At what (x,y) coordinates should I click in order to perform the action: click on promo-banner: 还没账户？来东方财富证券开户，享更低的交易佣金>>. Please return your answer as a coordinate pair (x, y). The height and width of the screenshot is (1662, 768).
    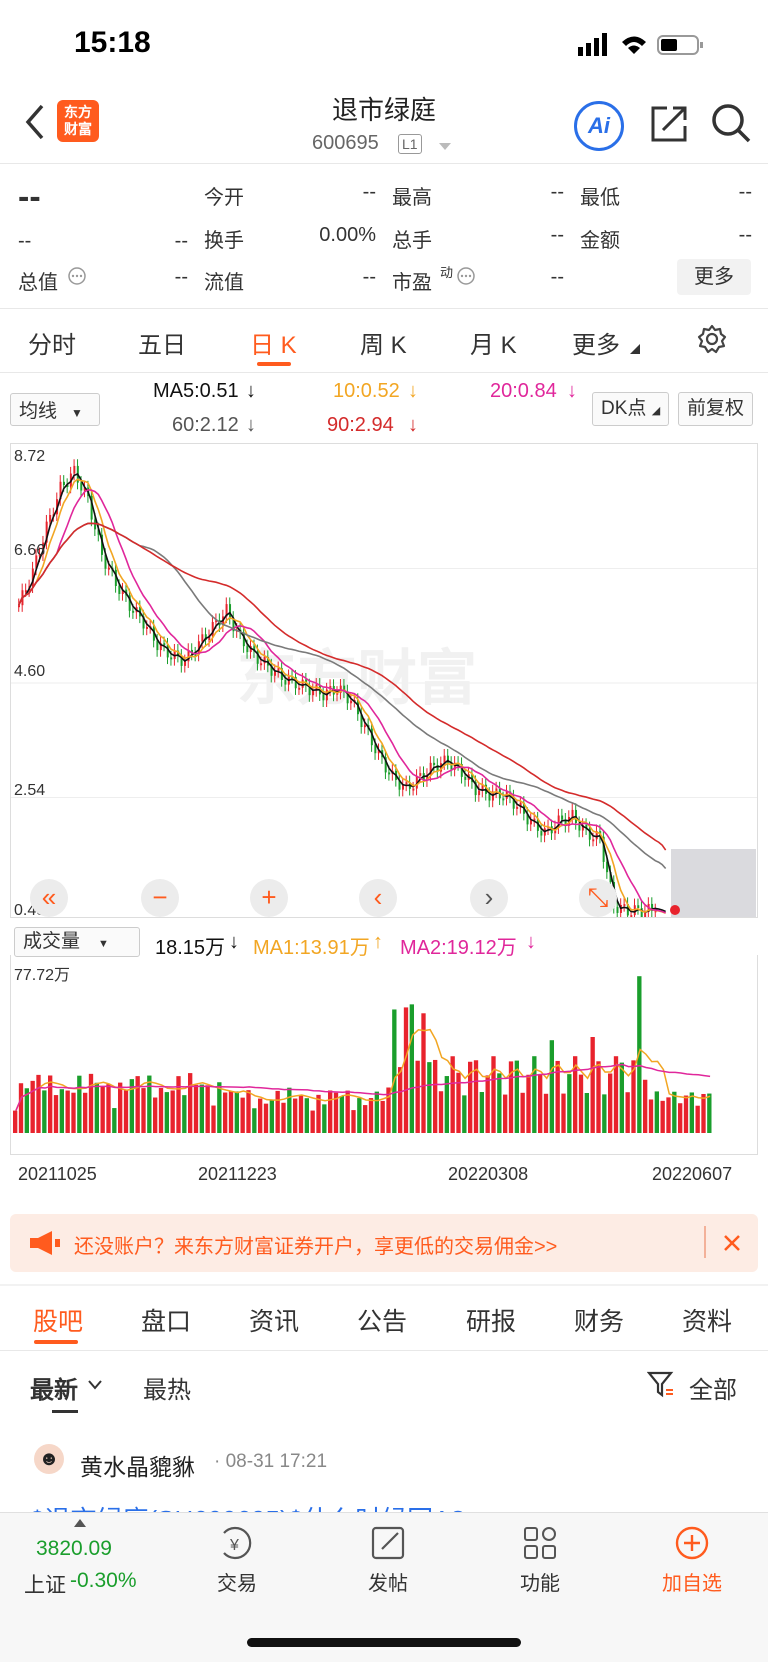
    Looking at the image, I should click on (384, 1243).